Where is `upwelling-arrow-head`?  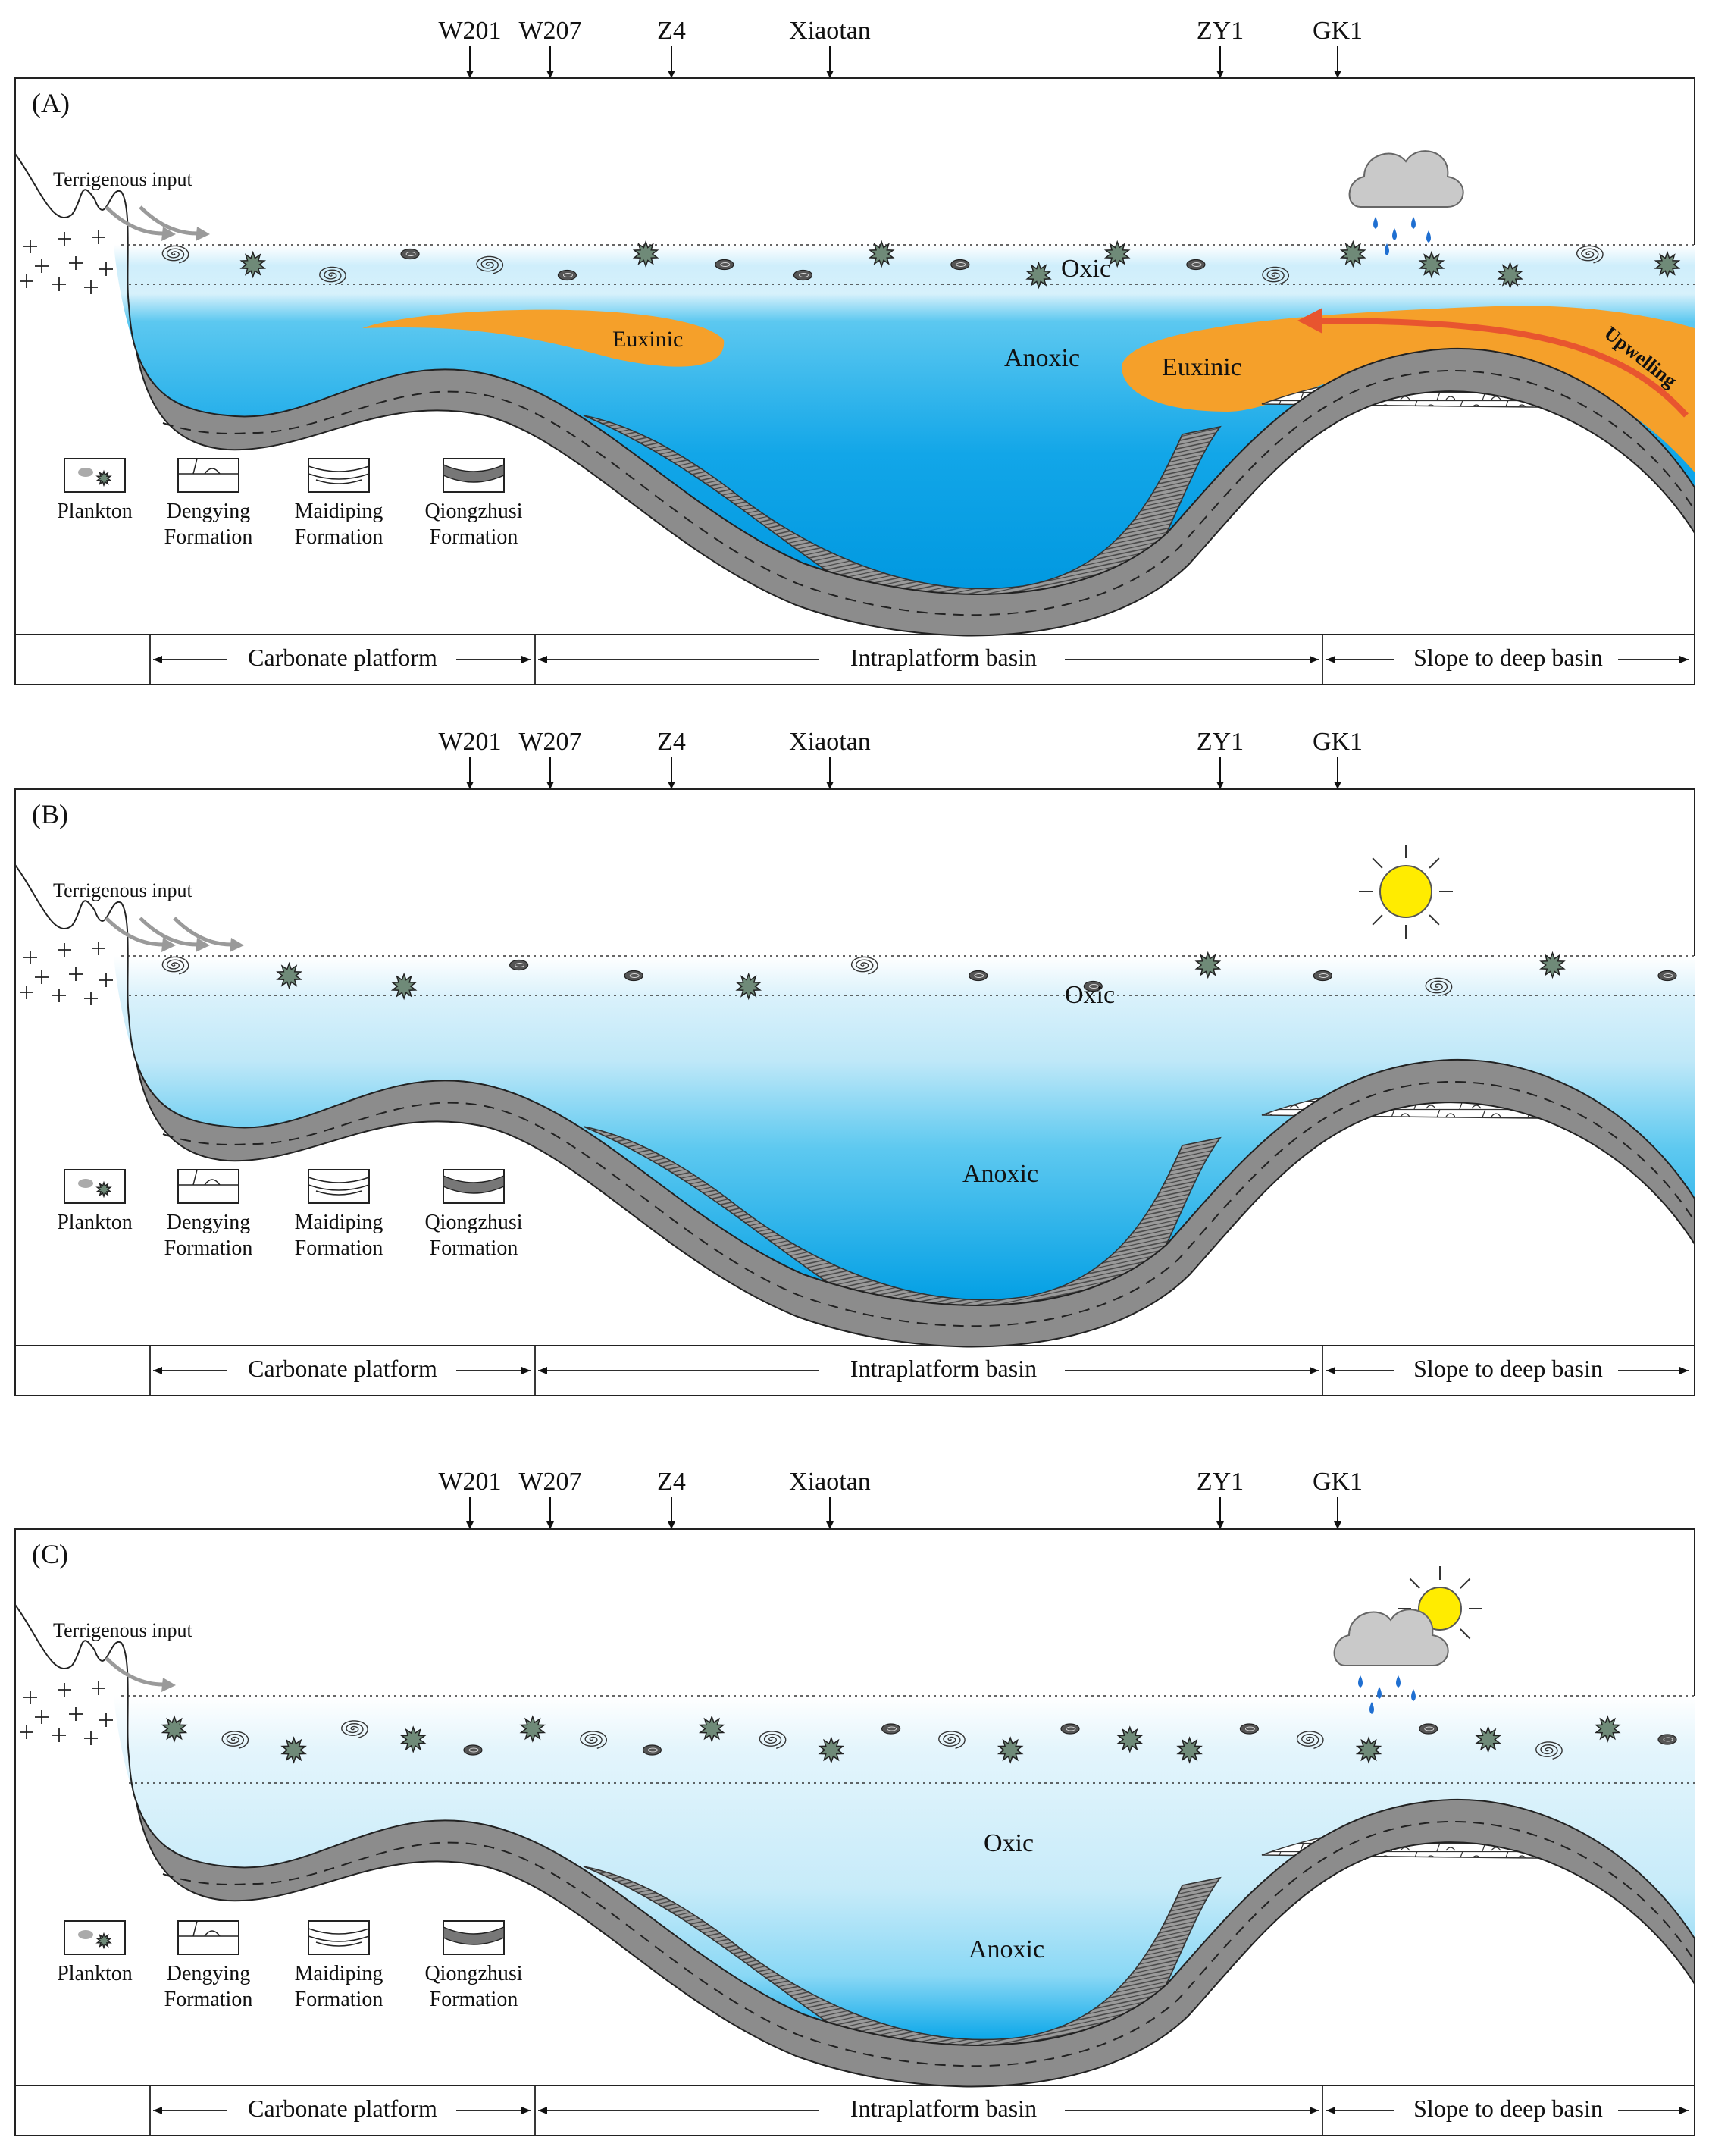 upwelling-arrow-head is located at coordinates (1309, 321).